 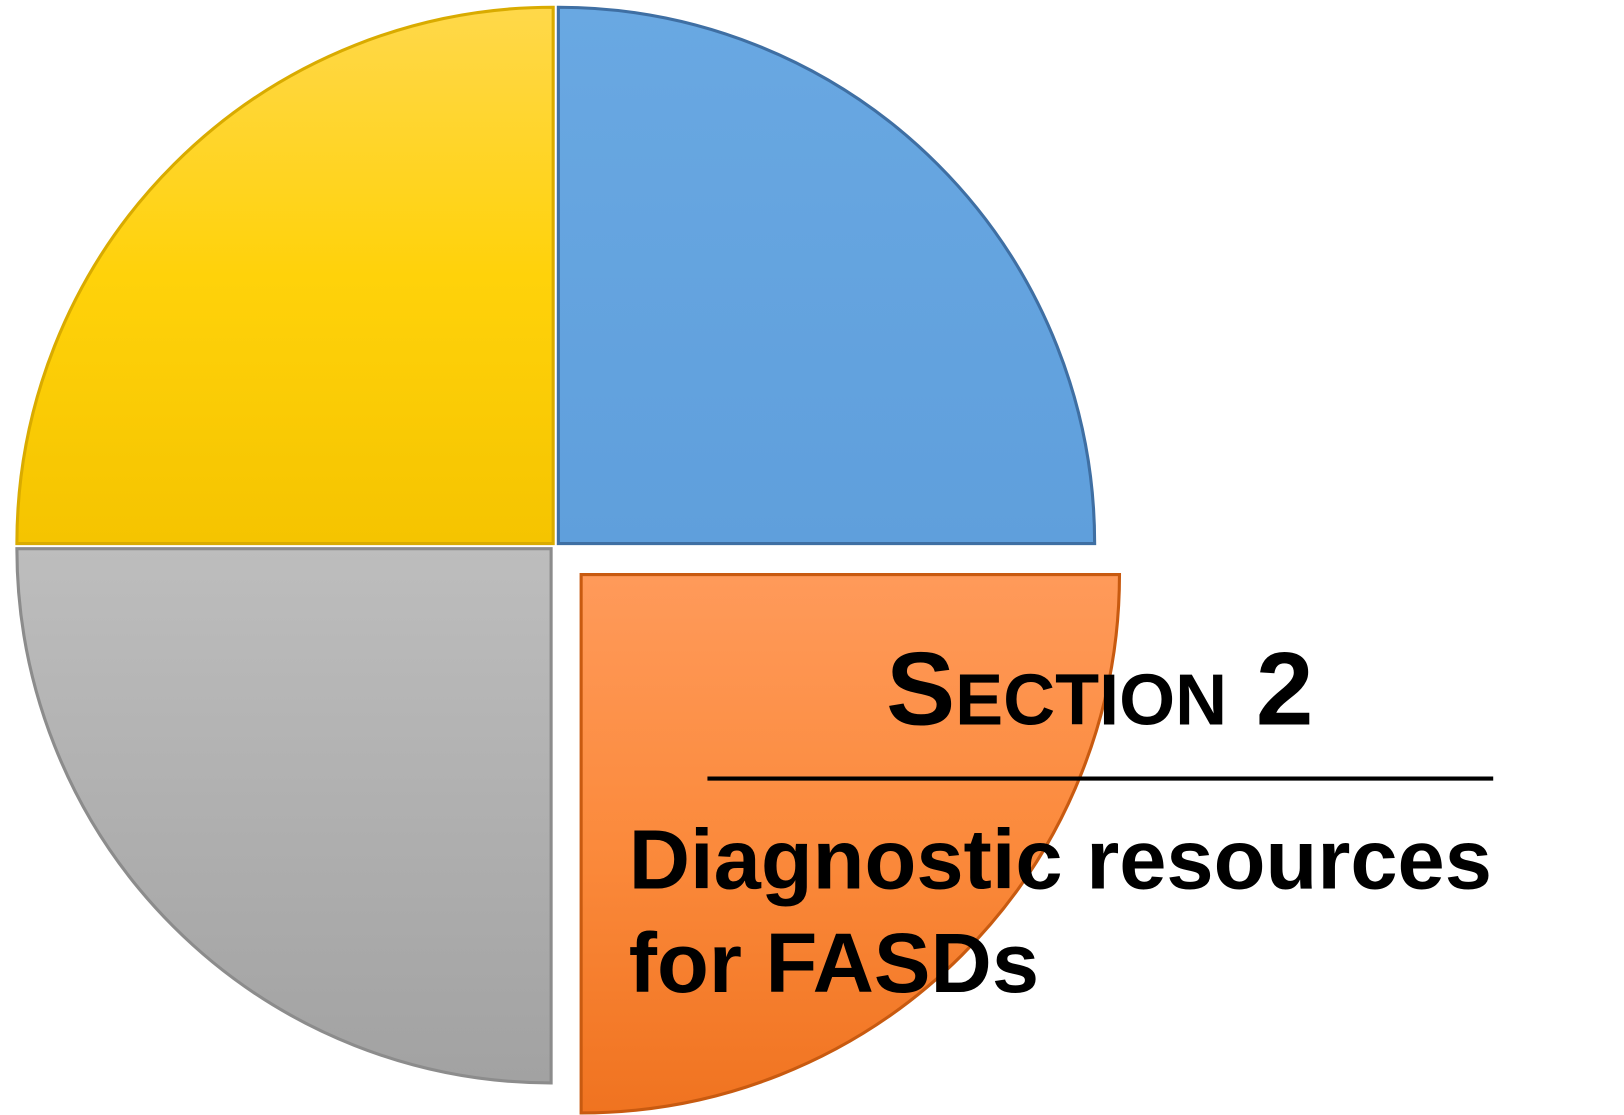 What do you see at coordinates (834, 962) in the screenshot?
I see `subtitle-line: for FASDs` at bounding box center [834, 962].